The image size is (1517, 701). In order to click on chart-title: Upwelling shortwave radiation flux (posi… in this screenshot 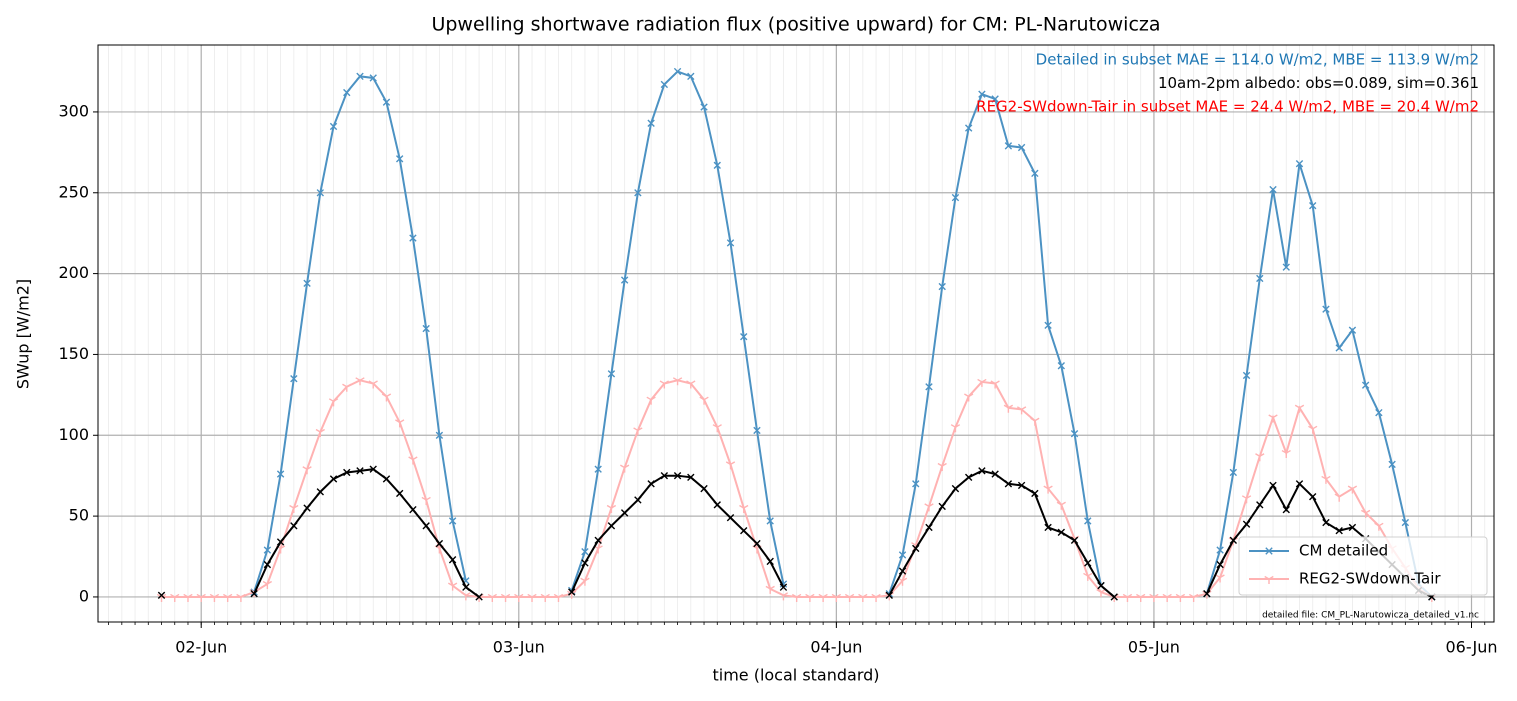, I will do `click(795, 25)`.